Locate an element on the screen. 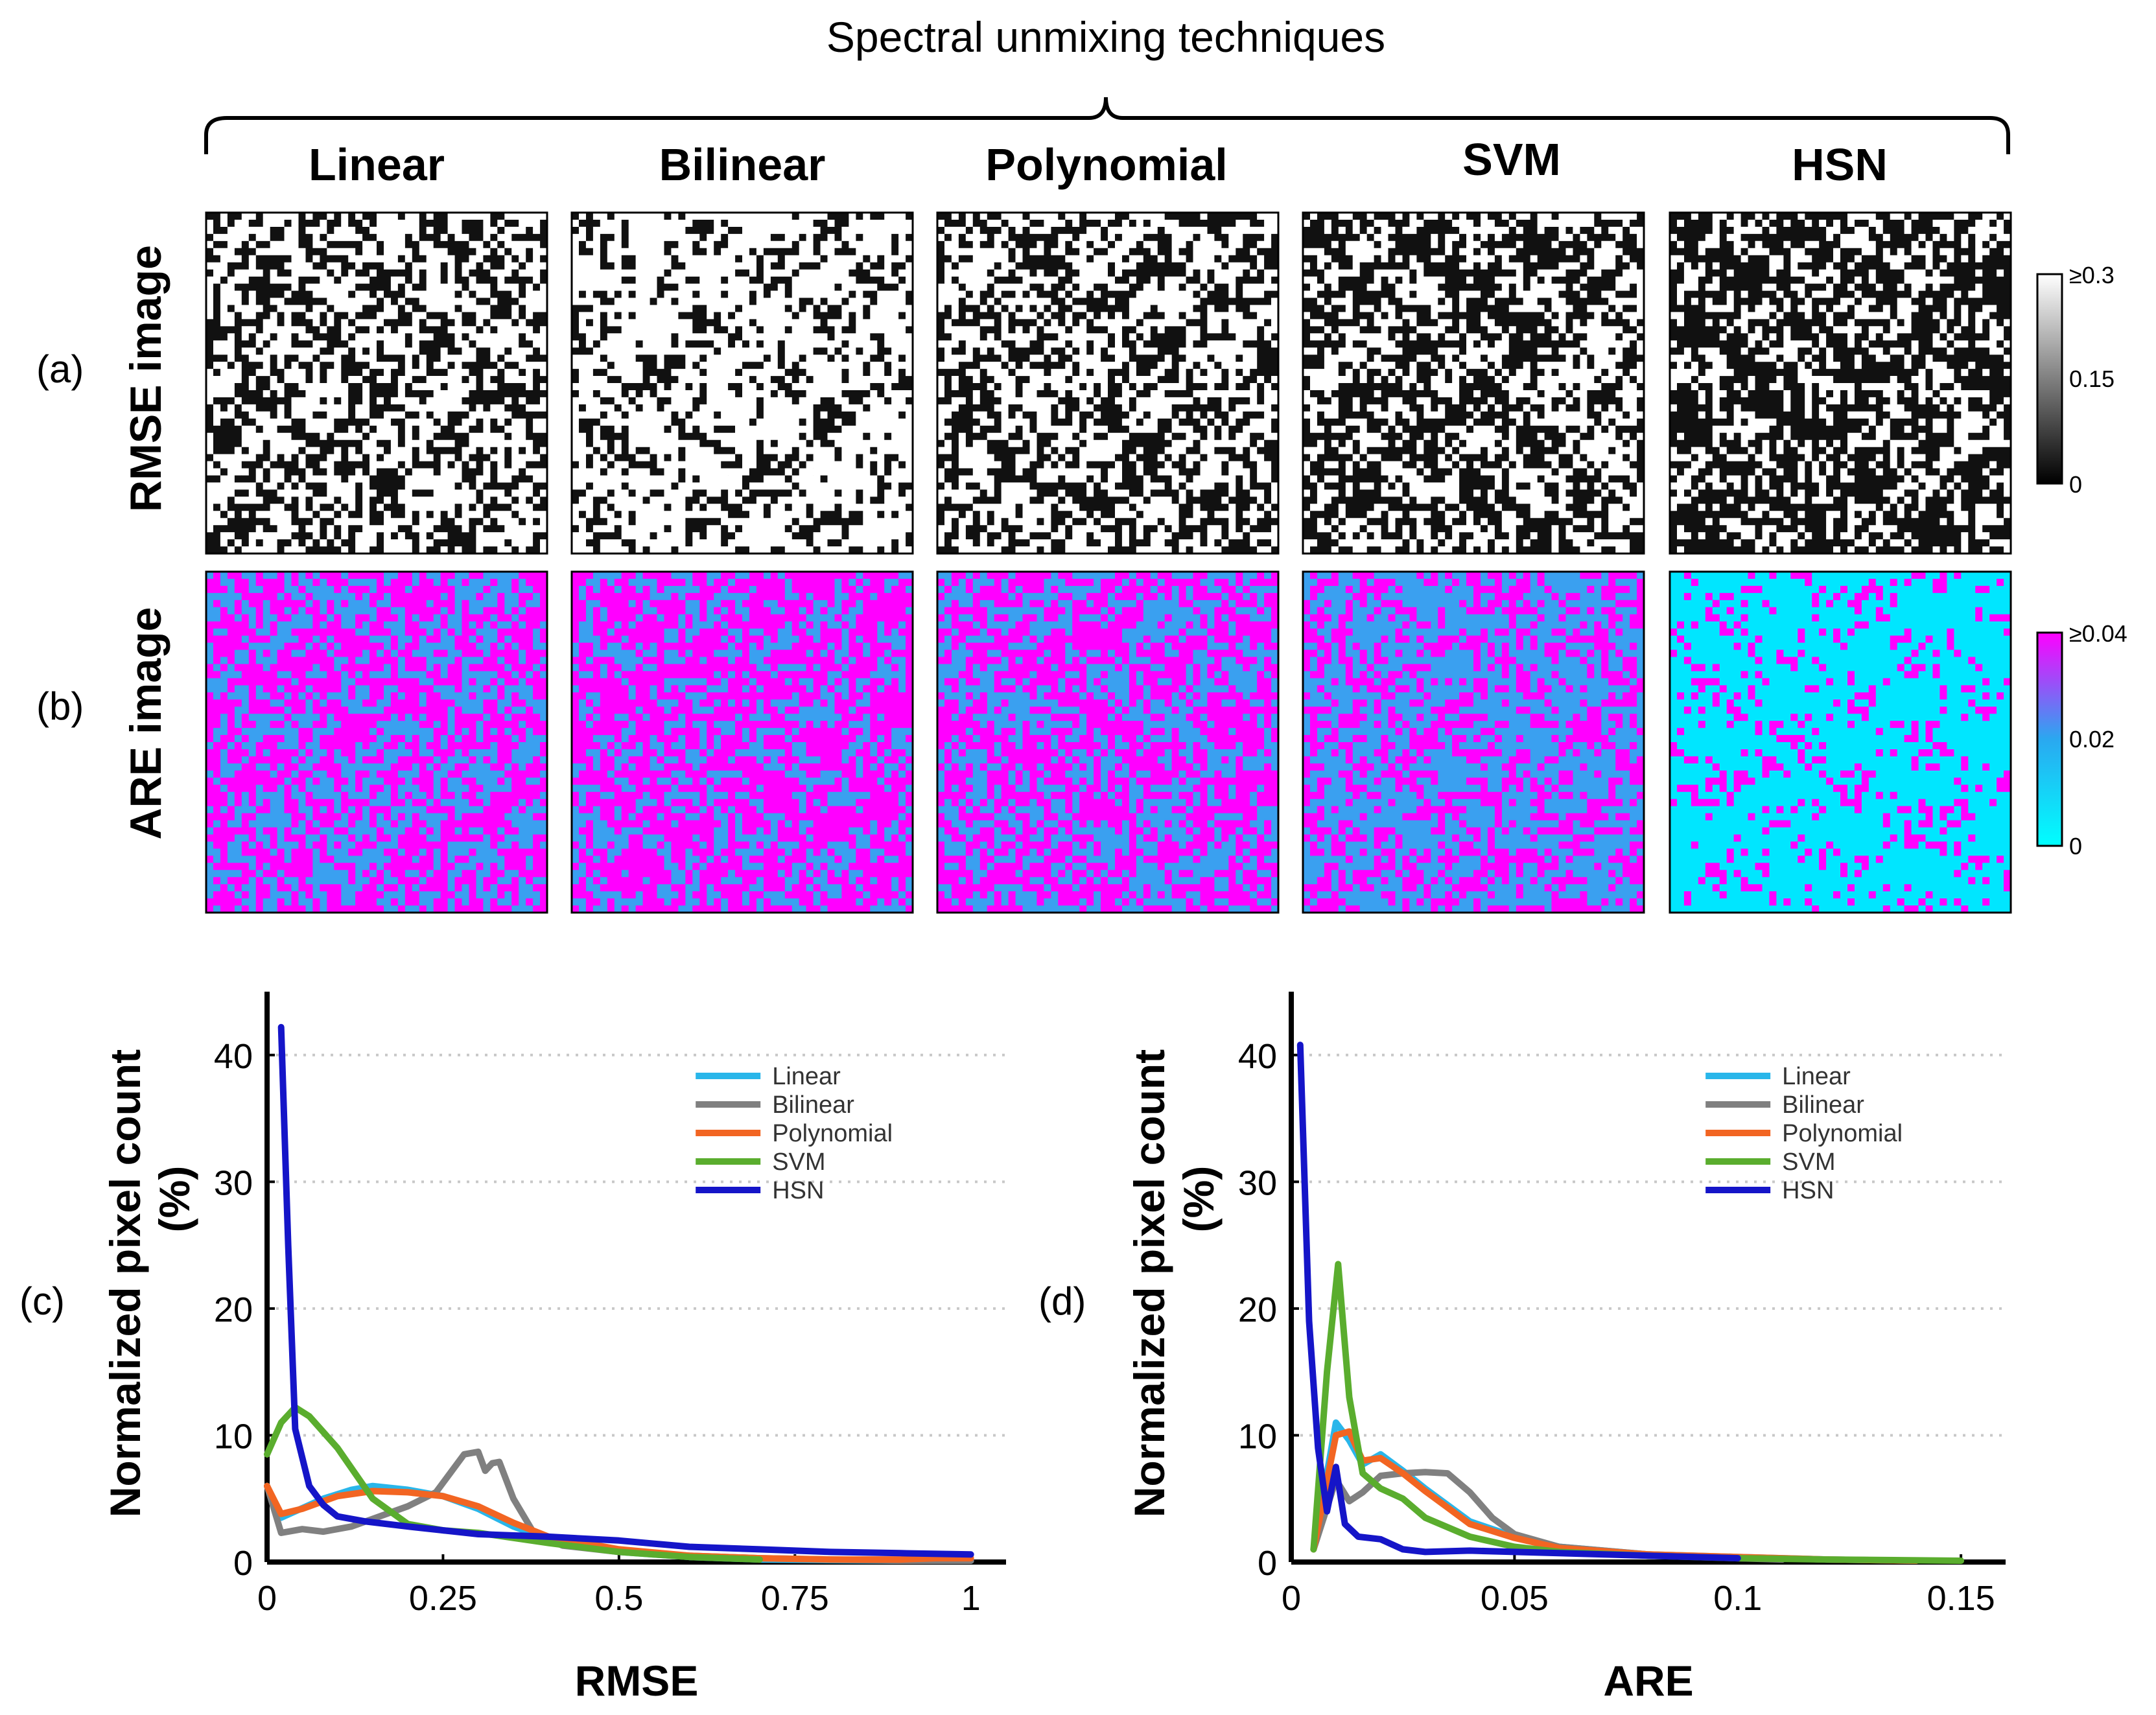 The width and height of the screenshot is (2156, 1715). method-label-linear: Linear is located at coordinates (377, 164).